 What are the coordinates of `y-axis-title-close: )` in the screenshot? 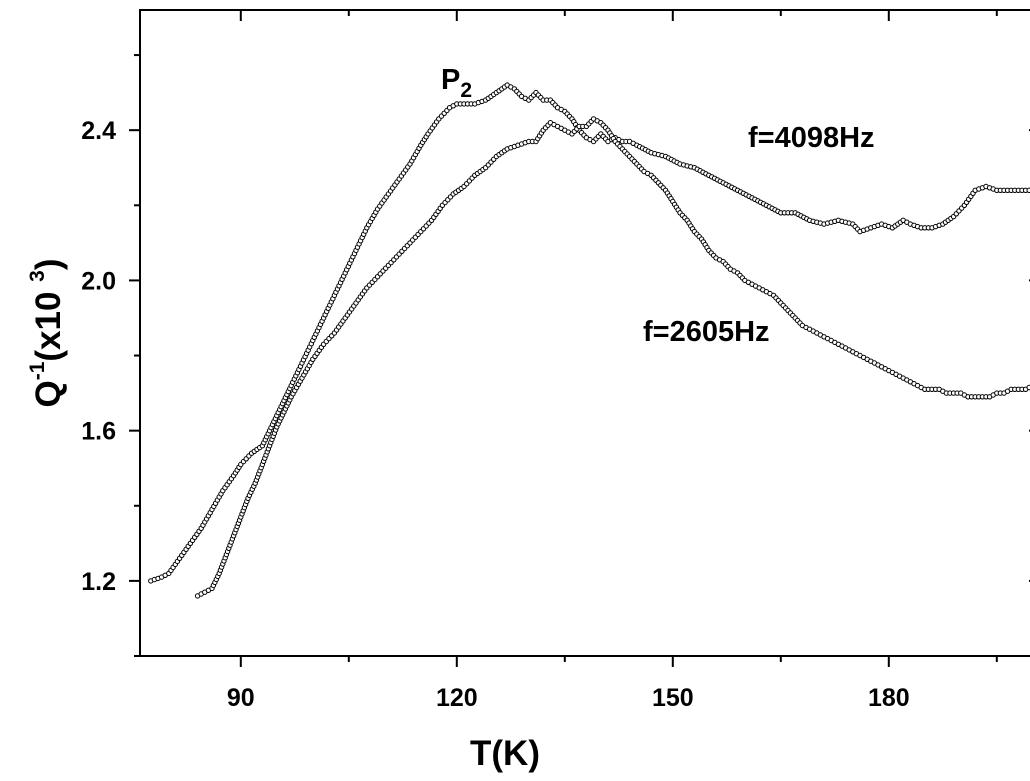 It's located at (48, 264).